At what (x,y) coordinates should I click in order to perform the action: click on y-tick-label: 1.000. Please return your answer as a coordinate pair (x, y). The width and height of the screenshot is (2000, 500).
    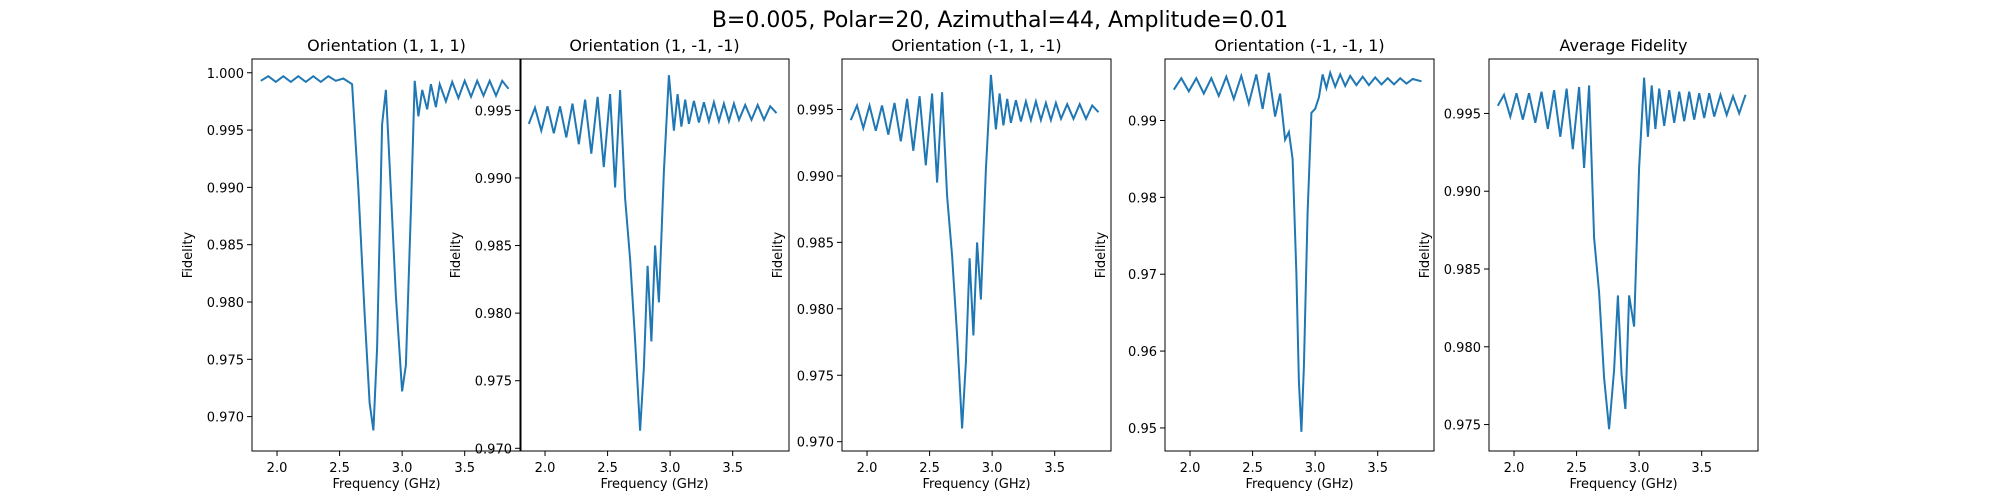
    Looking at the image, I should click on (225, 74).